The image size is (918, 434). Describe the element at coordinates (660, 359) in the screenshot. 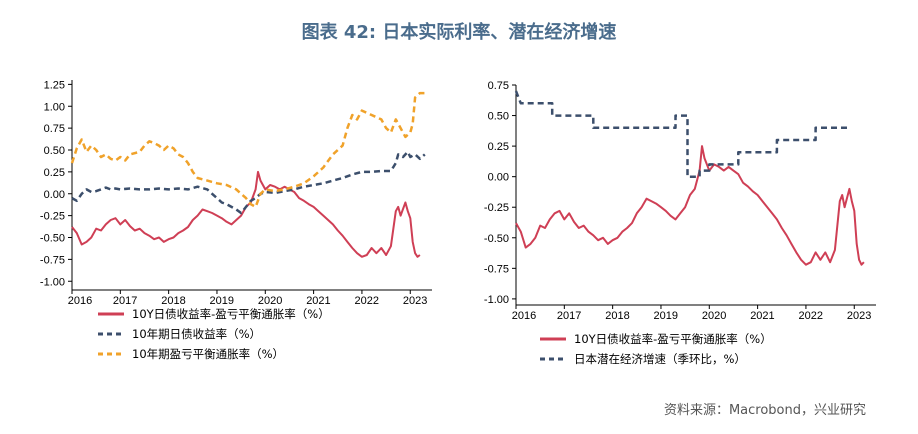

I see `legend-label: 日本潜在经济增速（季环比，%）` at that location.